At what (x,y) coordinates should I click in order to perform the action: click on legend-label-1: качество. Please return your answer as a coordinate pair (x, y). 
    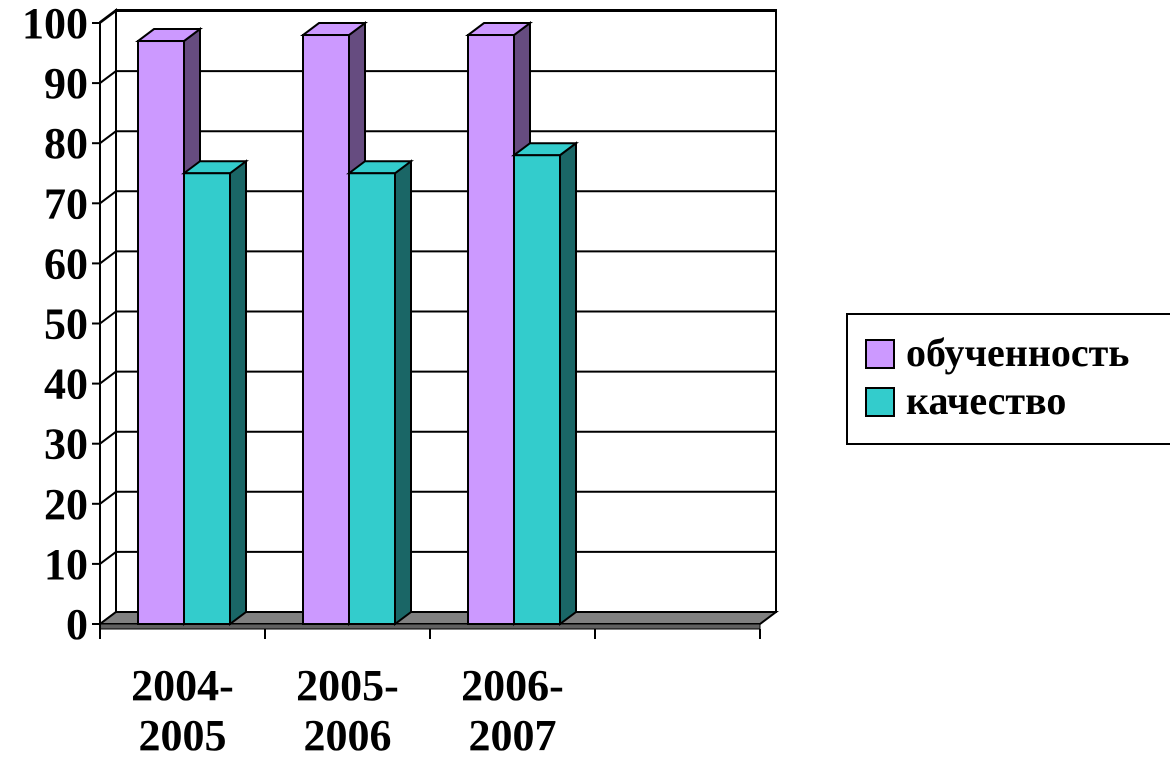
    Looking at the image, I should click on (986, 400).